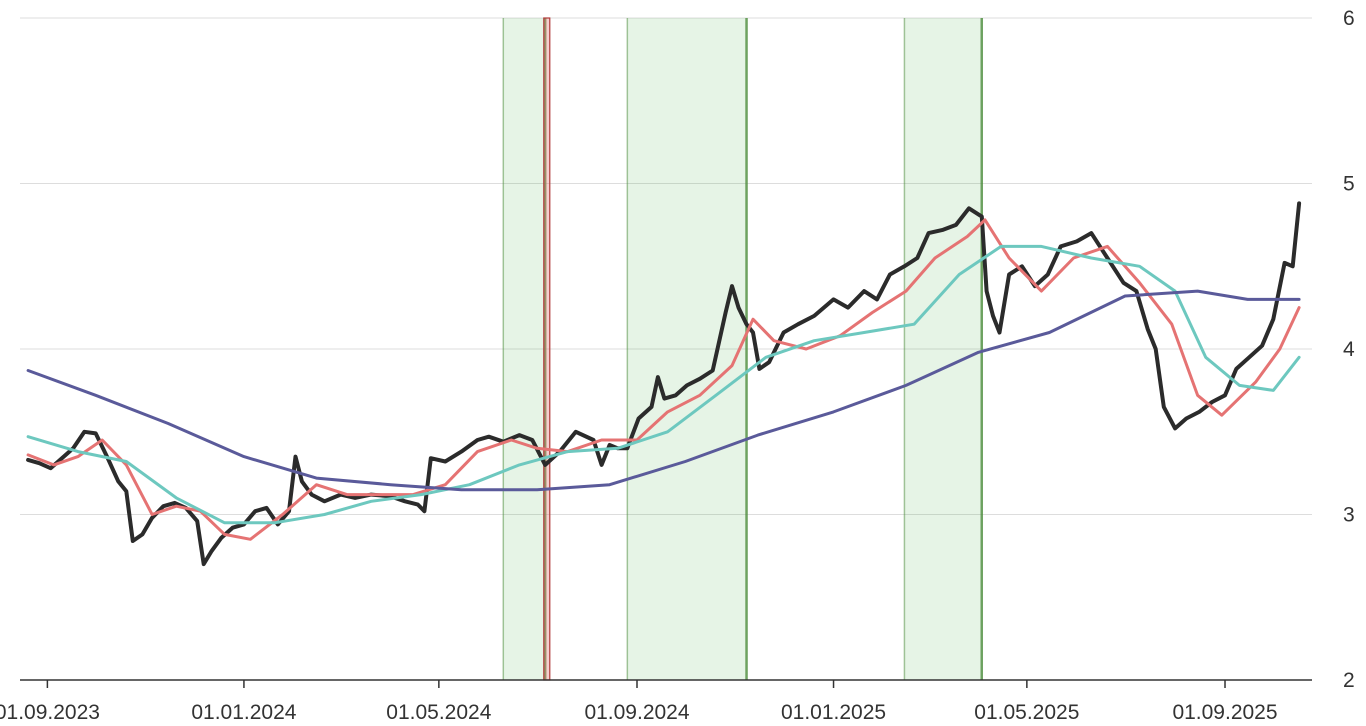 The image size is (1366, 726). Describe the element at coordinates (1349, 18) in the screenshot. I see `y-tick-label: 6` at that location.